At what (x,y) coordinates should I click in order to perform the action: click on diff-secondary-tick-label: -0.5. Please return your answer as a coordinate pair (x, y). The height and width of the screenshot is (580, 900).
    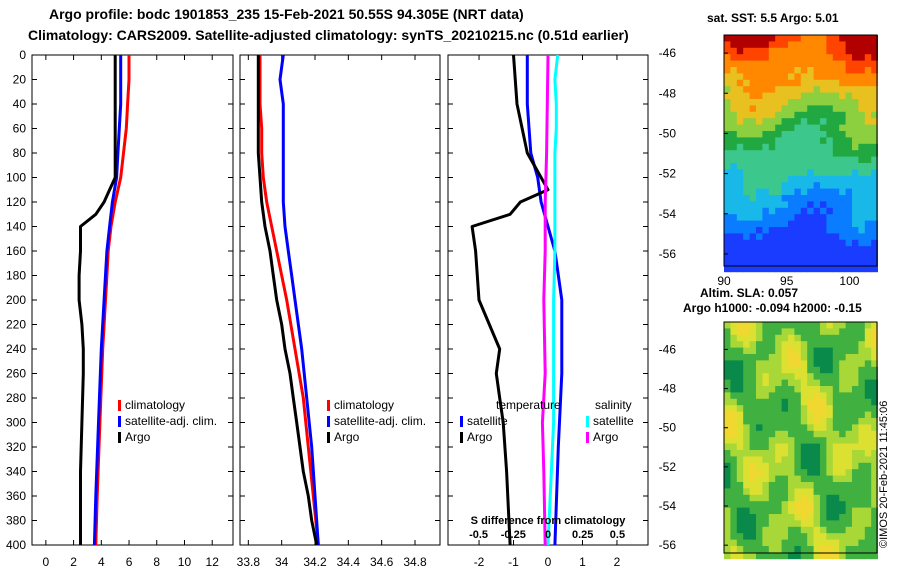
    Looking at the image, I should click on (478, 535).